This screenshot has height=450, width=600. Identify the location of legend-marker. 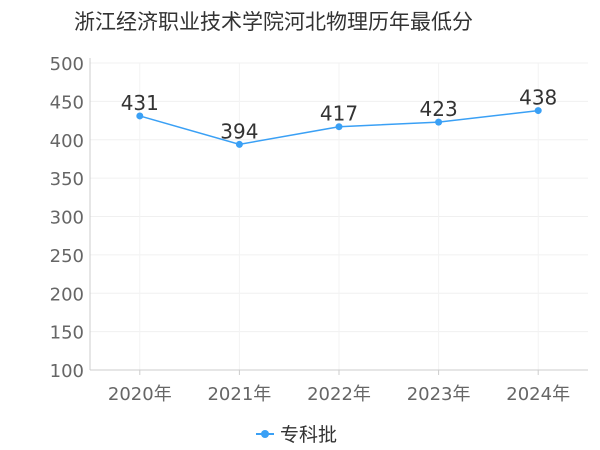
(265, 434).